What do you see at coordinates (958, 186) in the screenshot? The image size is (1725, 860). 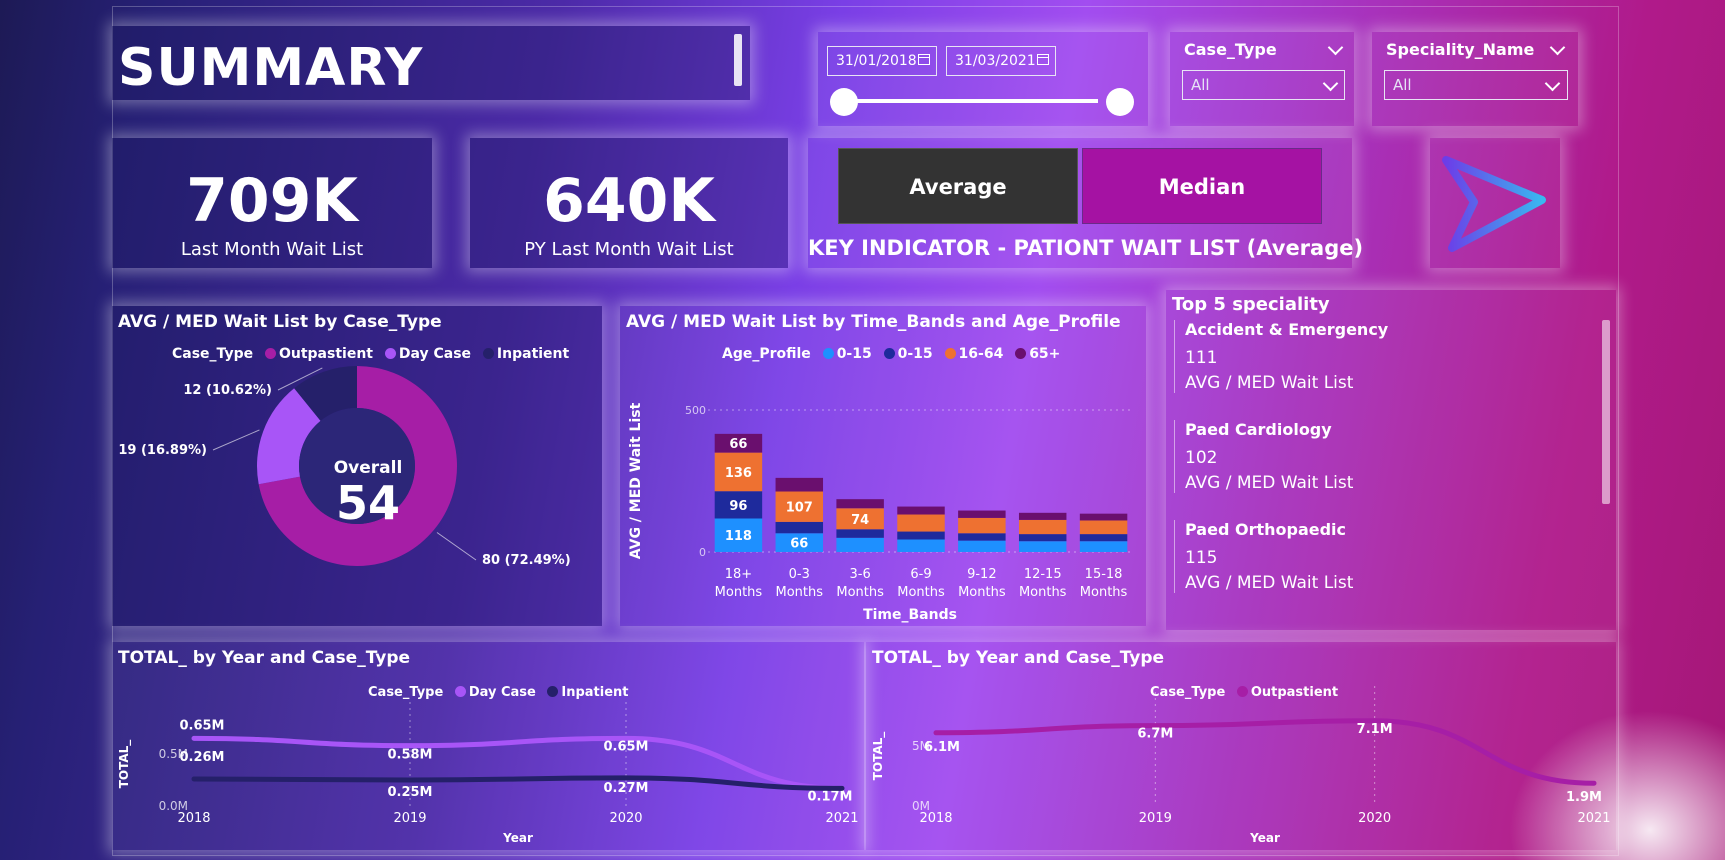 I see `average-button: Average` at bounding box center [958, 186].